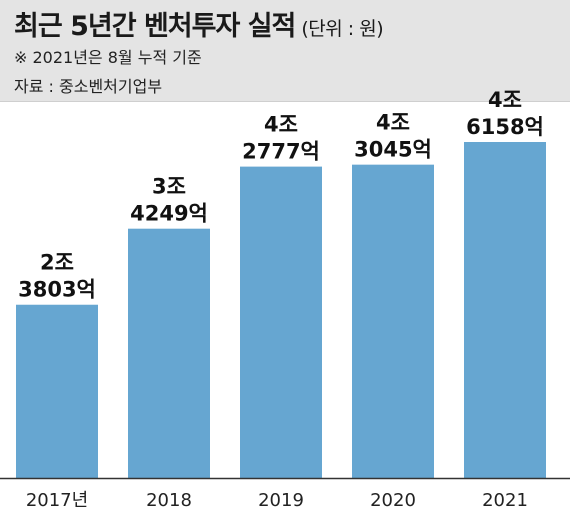 The image size is (570, 520). Describe the element at coordinates (505, 310) in the screenshot. I see `bar-2021` at that location.